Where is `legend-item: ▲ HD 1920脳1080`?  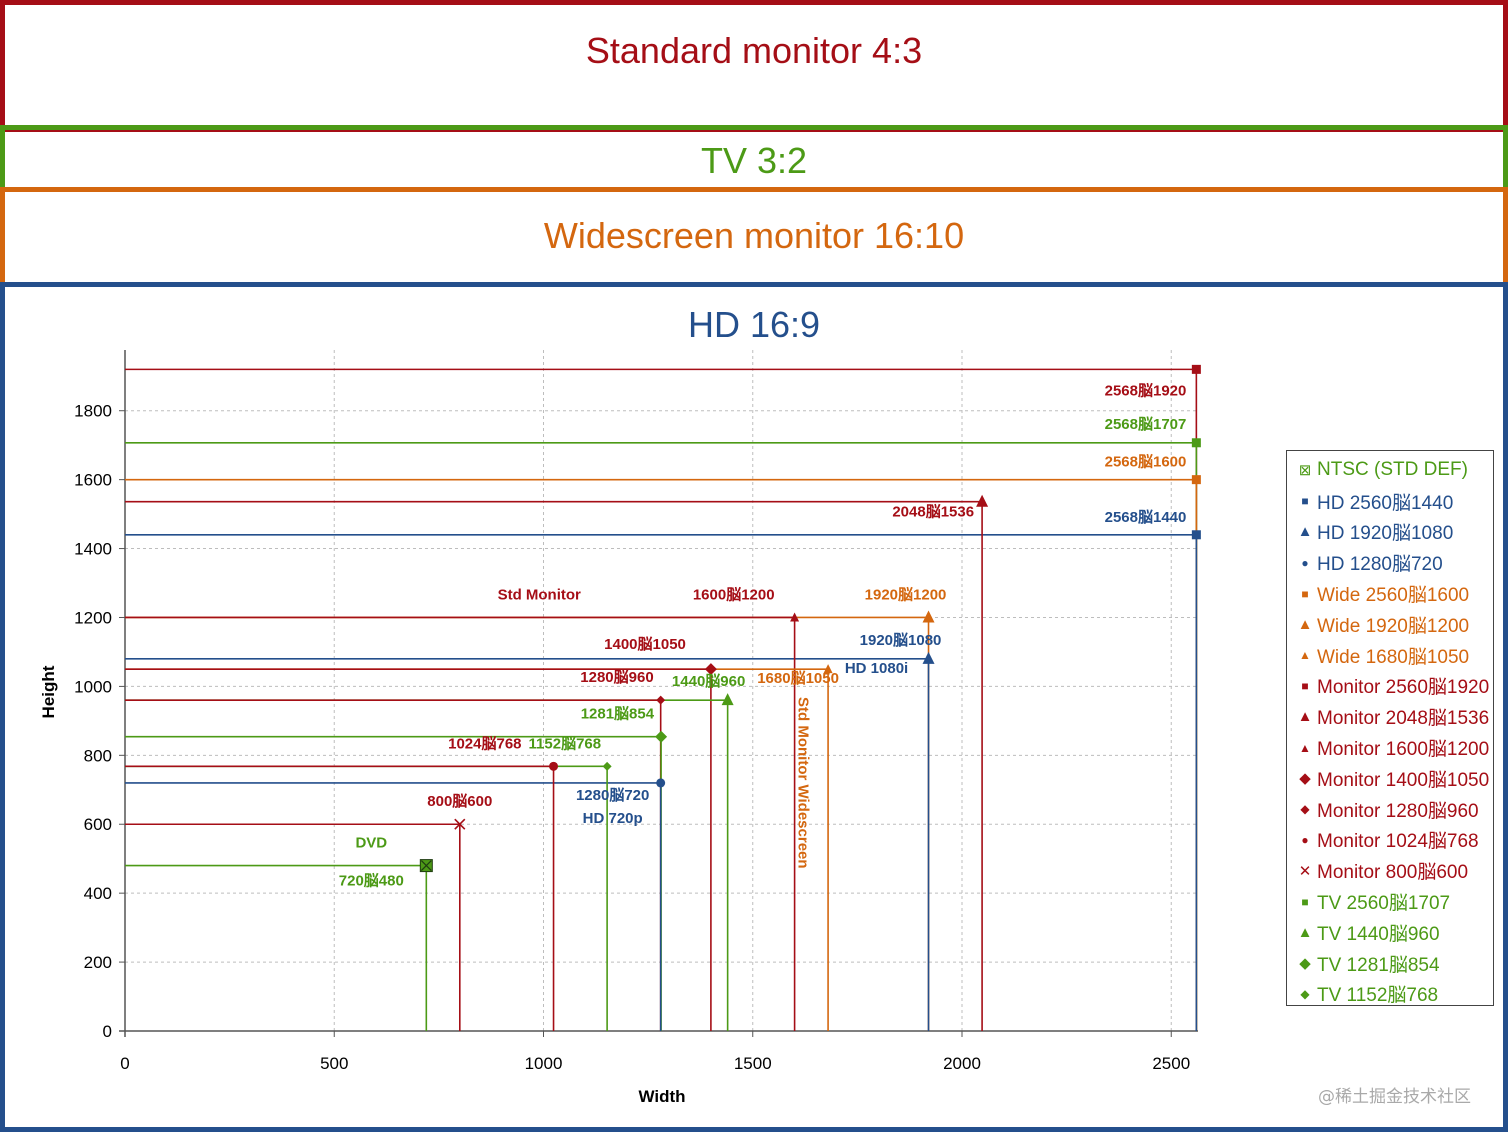 legend-item: ▲ HD 1920脳1080 is located at coordinates (1390, 532).